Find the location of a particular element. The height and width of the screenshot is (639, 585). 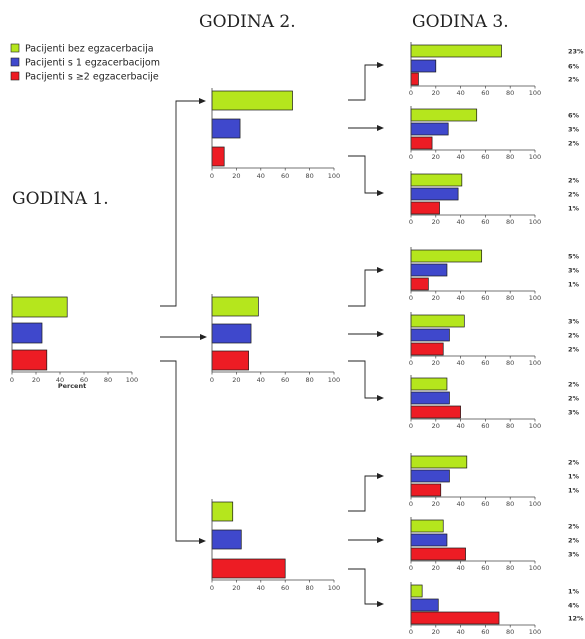

percent-label-no-exacerbation: 6% is located at coordinates (574, 116).